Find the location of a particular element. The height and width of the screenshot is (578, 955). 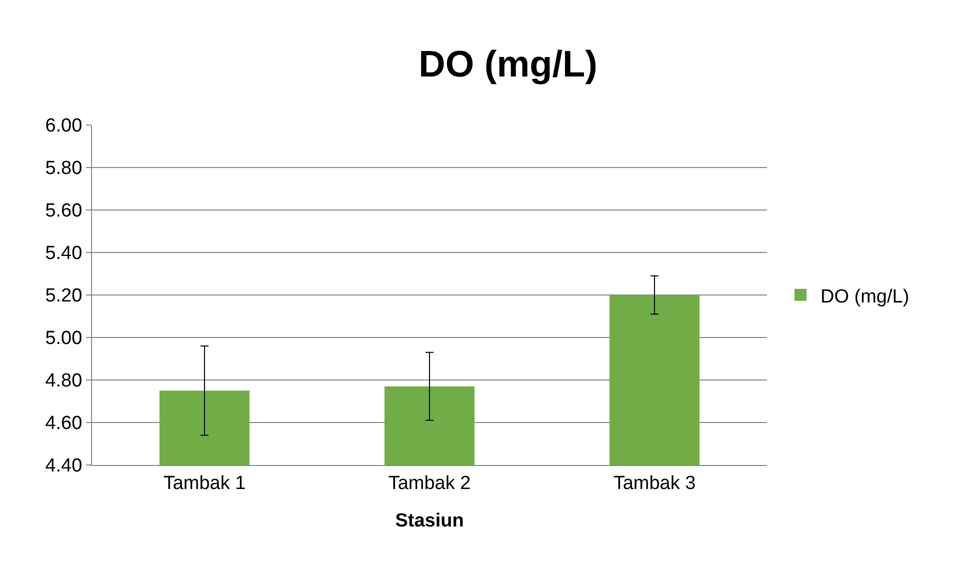

x-tick-label: Tambak 2 is located at coordinates (429, 483).